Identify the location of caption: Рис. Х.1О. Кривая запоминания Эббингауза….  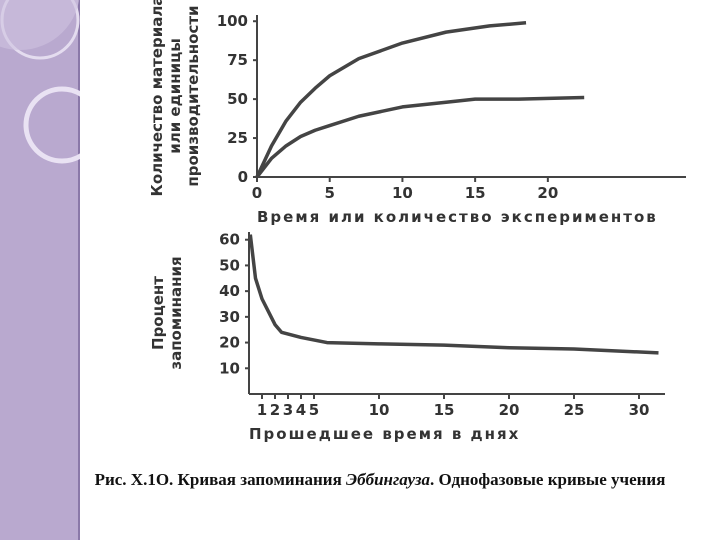
(380, 480).